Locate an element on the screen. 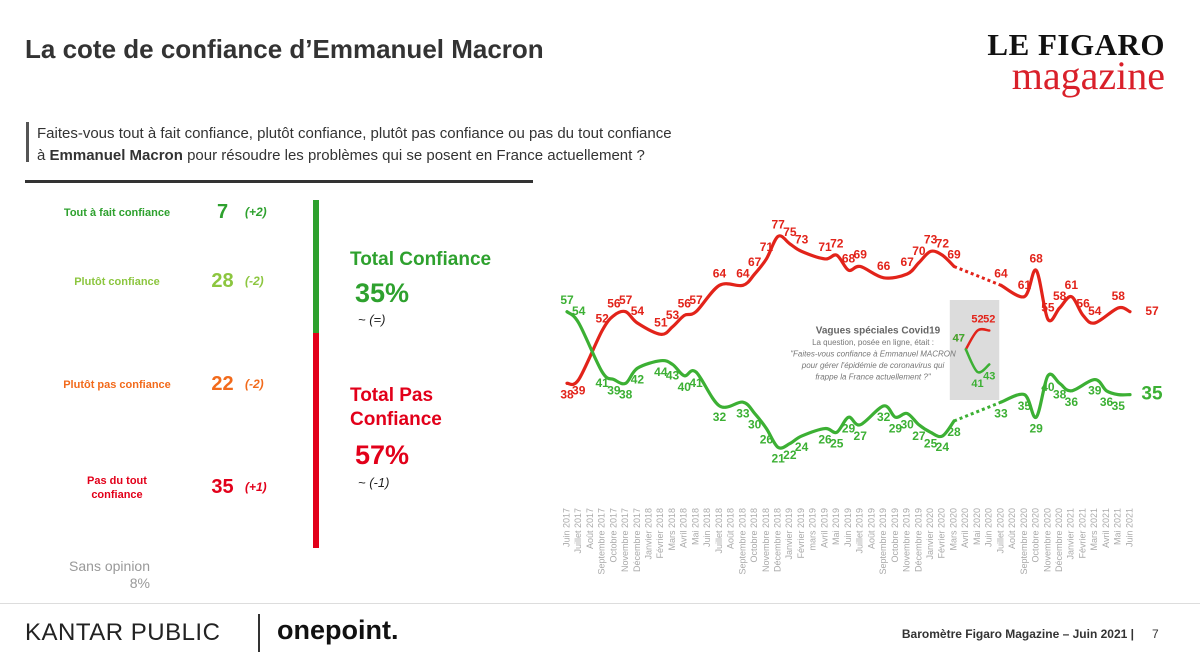  x-tick-label: Octobre 2017 is located at coordinates (613, 535).